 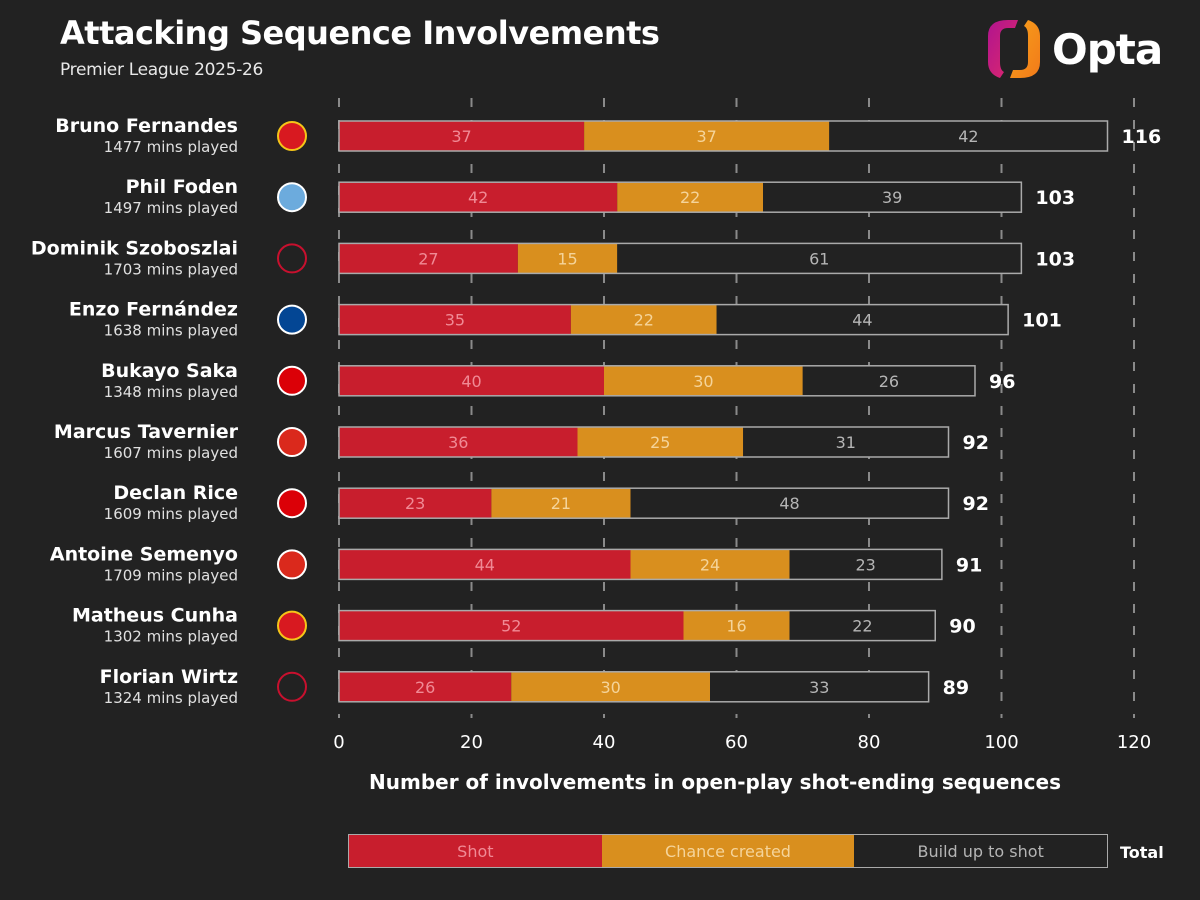 I want to click on bar-label-build-up: 42, so click(x=968, y=136).